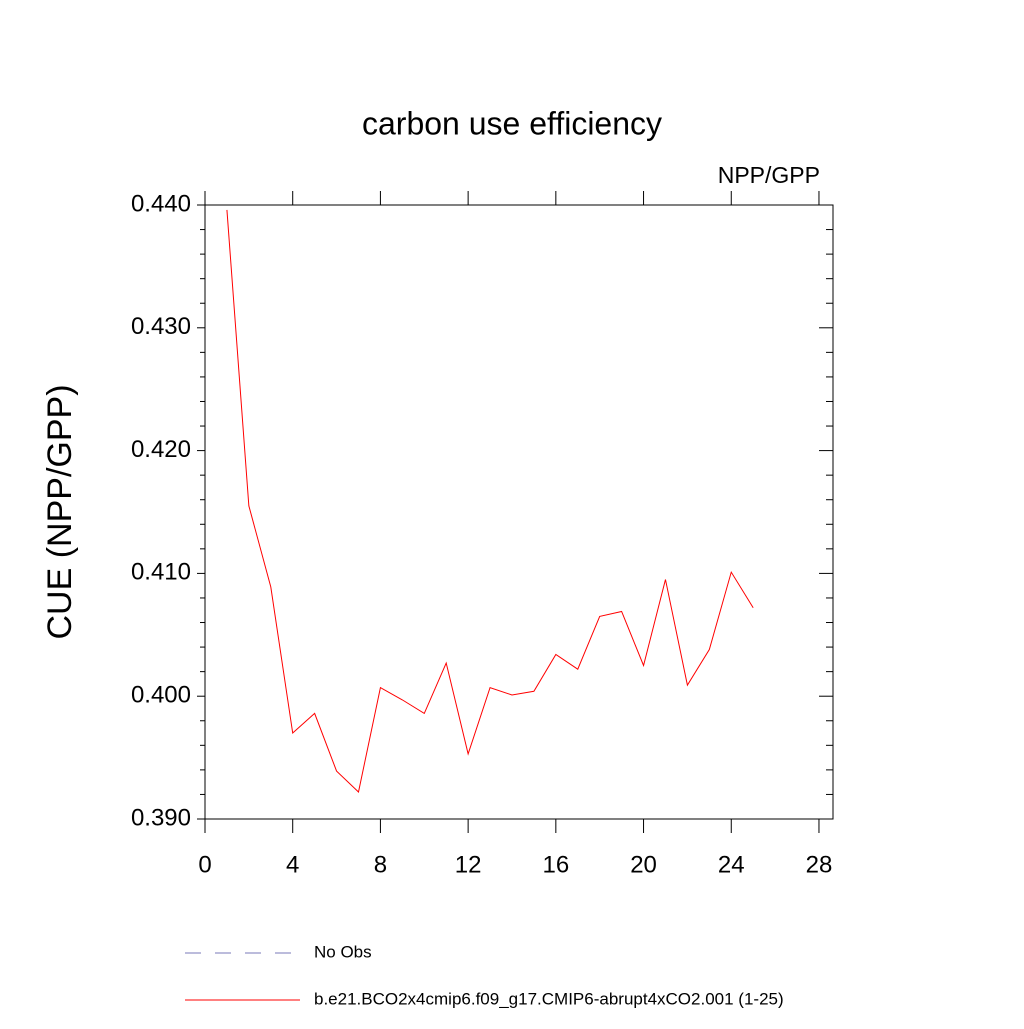 The height and width of the screenshot is (1029, 1024). I want to click on chart-title: carbon use efficiency, so click(512, 123).